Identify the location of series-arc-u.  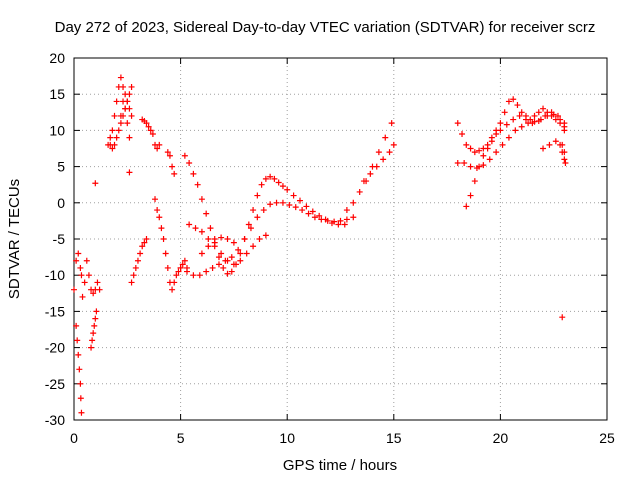
(563, 153).